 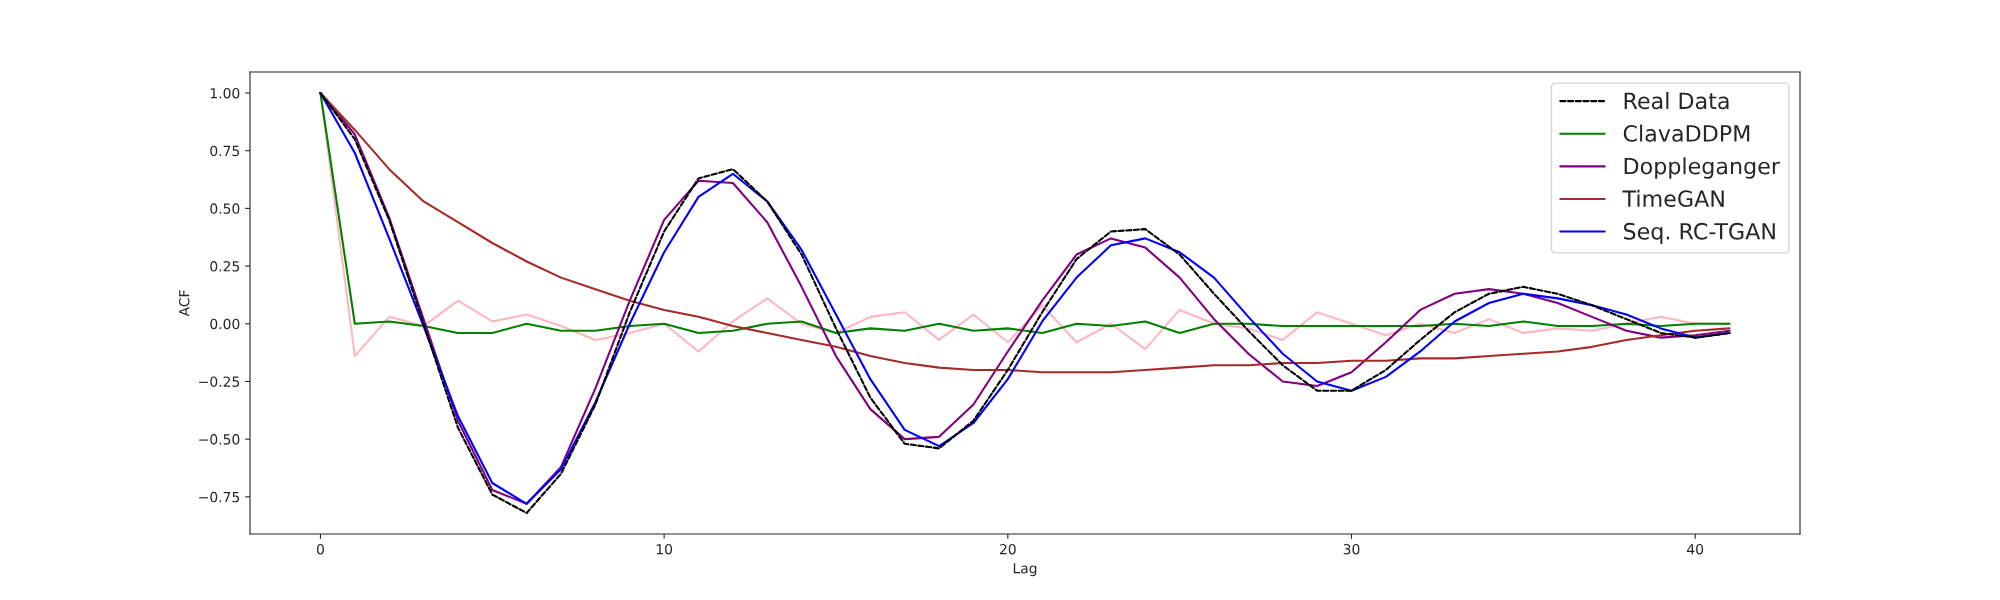 What do you see at coordinates (225, 208) in the screenshot?
I see `y-tick-label: 0.50` at bounding box center [225, 208].